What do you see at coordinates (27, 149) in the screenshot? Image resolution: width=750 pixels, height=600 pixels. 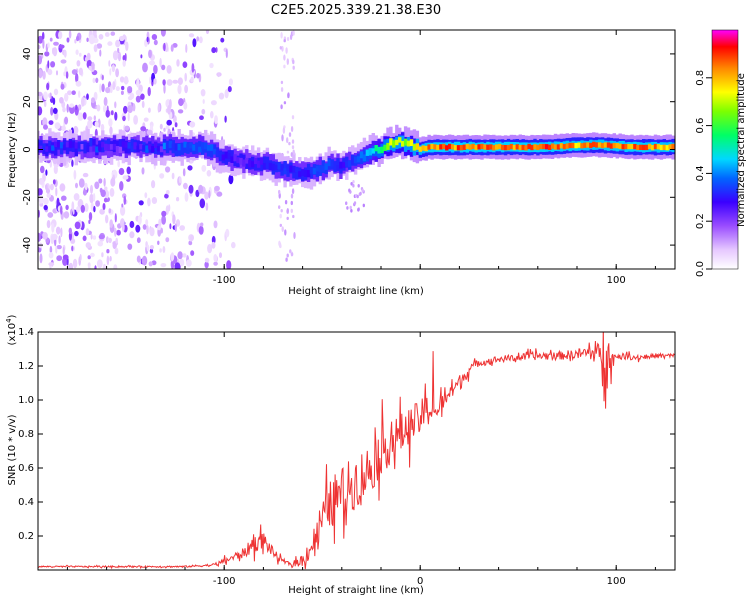 I see `y-tick-label: 0` at bounding box center [27, 149].